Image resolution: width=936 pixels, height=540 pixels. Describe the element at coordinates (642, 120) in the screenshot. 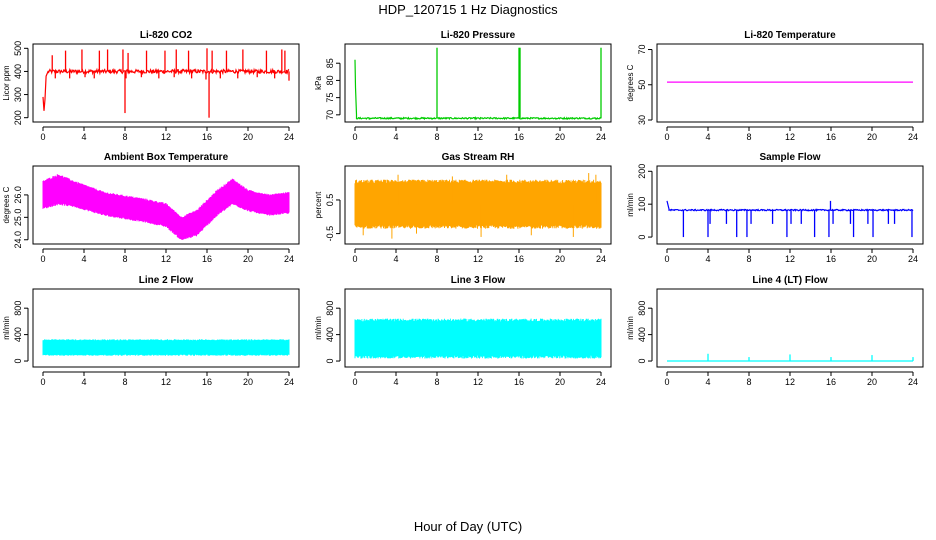

I see `y-tick-label: 30` at that location.